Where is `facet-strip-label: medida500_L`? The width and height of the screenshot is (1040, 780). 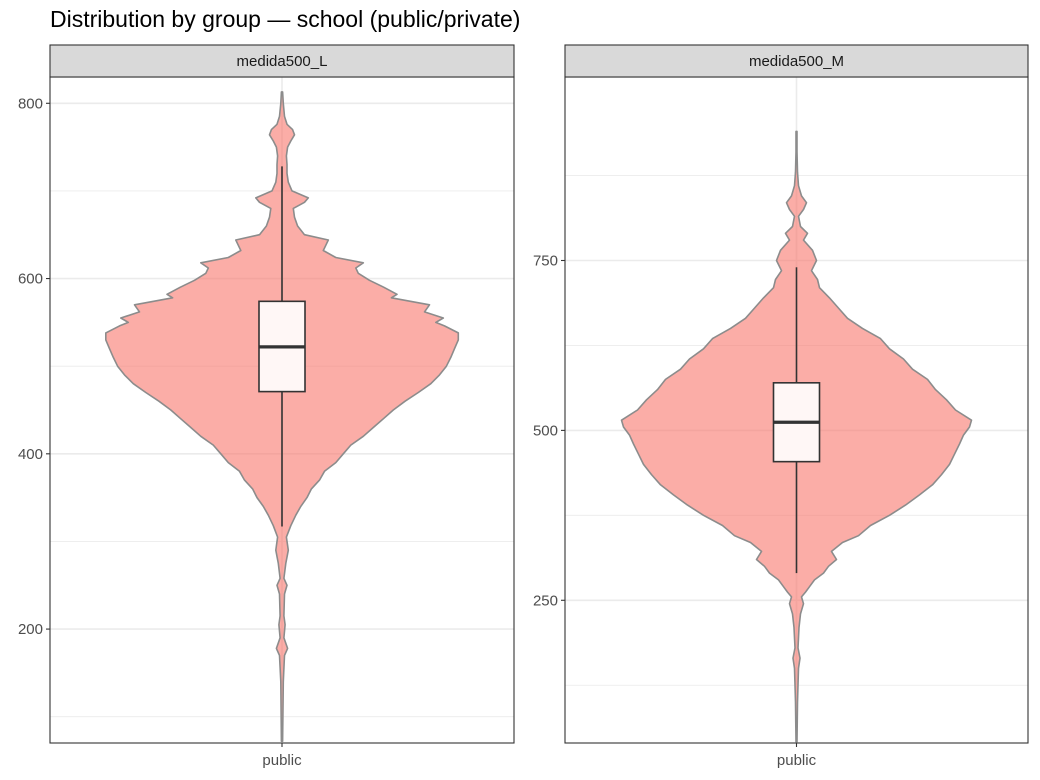
facet-strip-label: medida500_L is located at coordinates (282, 61).